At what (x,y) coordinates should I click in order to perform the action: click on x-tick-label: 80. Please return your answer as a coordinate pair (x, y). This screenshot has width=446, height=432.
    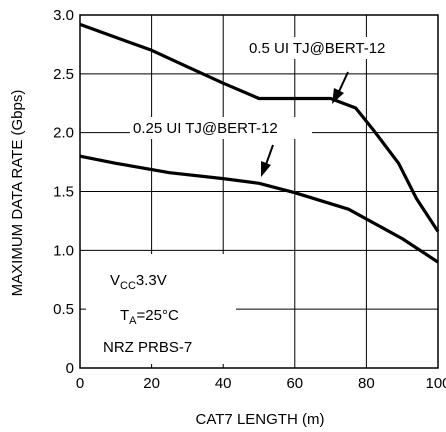
    Looking at the image, I should click on (366, 383).